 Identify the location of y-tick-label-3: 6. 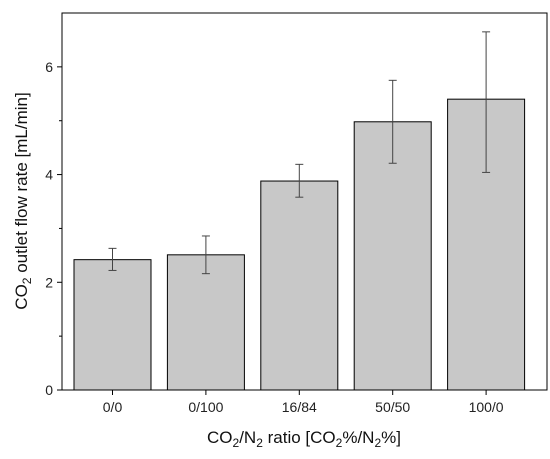
(49, 67).